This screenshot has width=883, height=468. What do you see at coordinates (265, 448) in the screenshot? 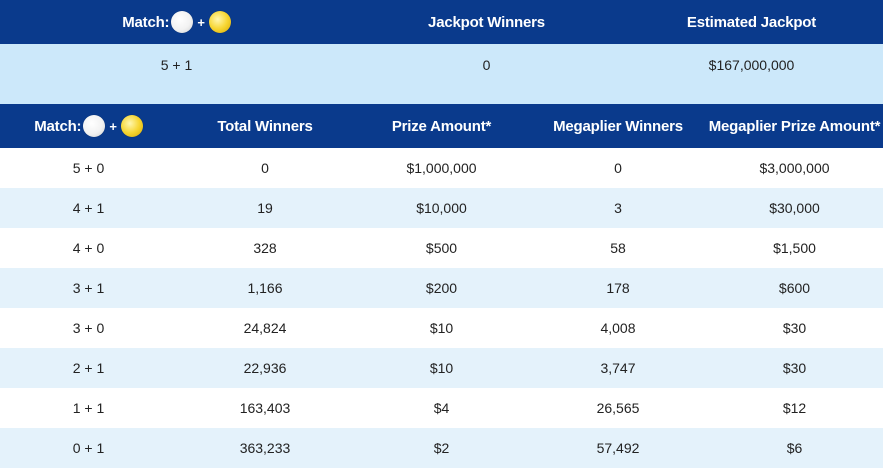
I see `total-winners-cell: 363,233` at bounding box center [265, 448].